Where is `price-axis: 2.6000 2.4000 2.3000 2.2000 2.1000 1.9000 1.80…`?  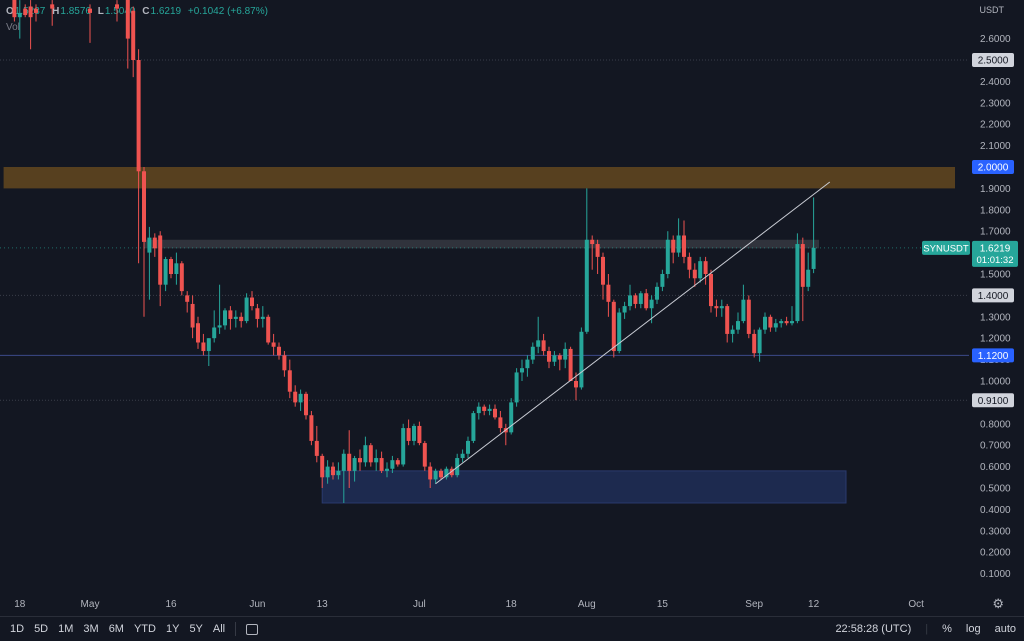
price-axis: 2.6000 2.4000 2.3000 2.2000 2.1000 1.9000 1.80… is located at coordinates (995, 307).